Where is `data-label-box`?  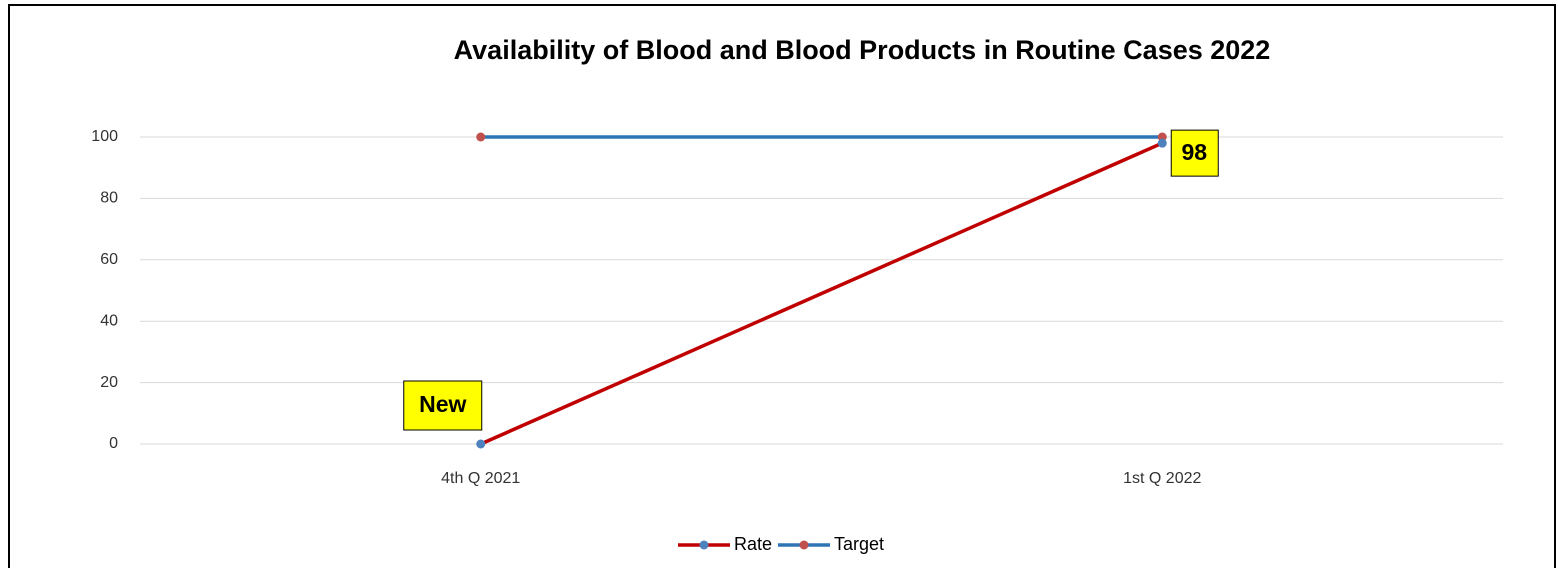 data-label-box is located at coordinates (1194, 153).